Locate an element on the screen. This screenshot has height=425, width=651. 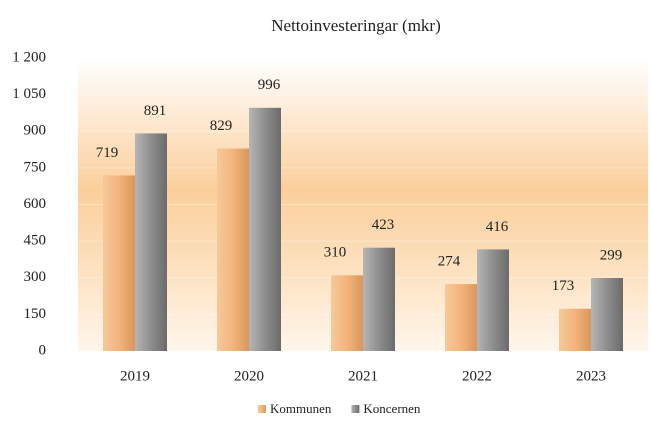
y-tick-label: 450 is located at coordinates (35, 241).